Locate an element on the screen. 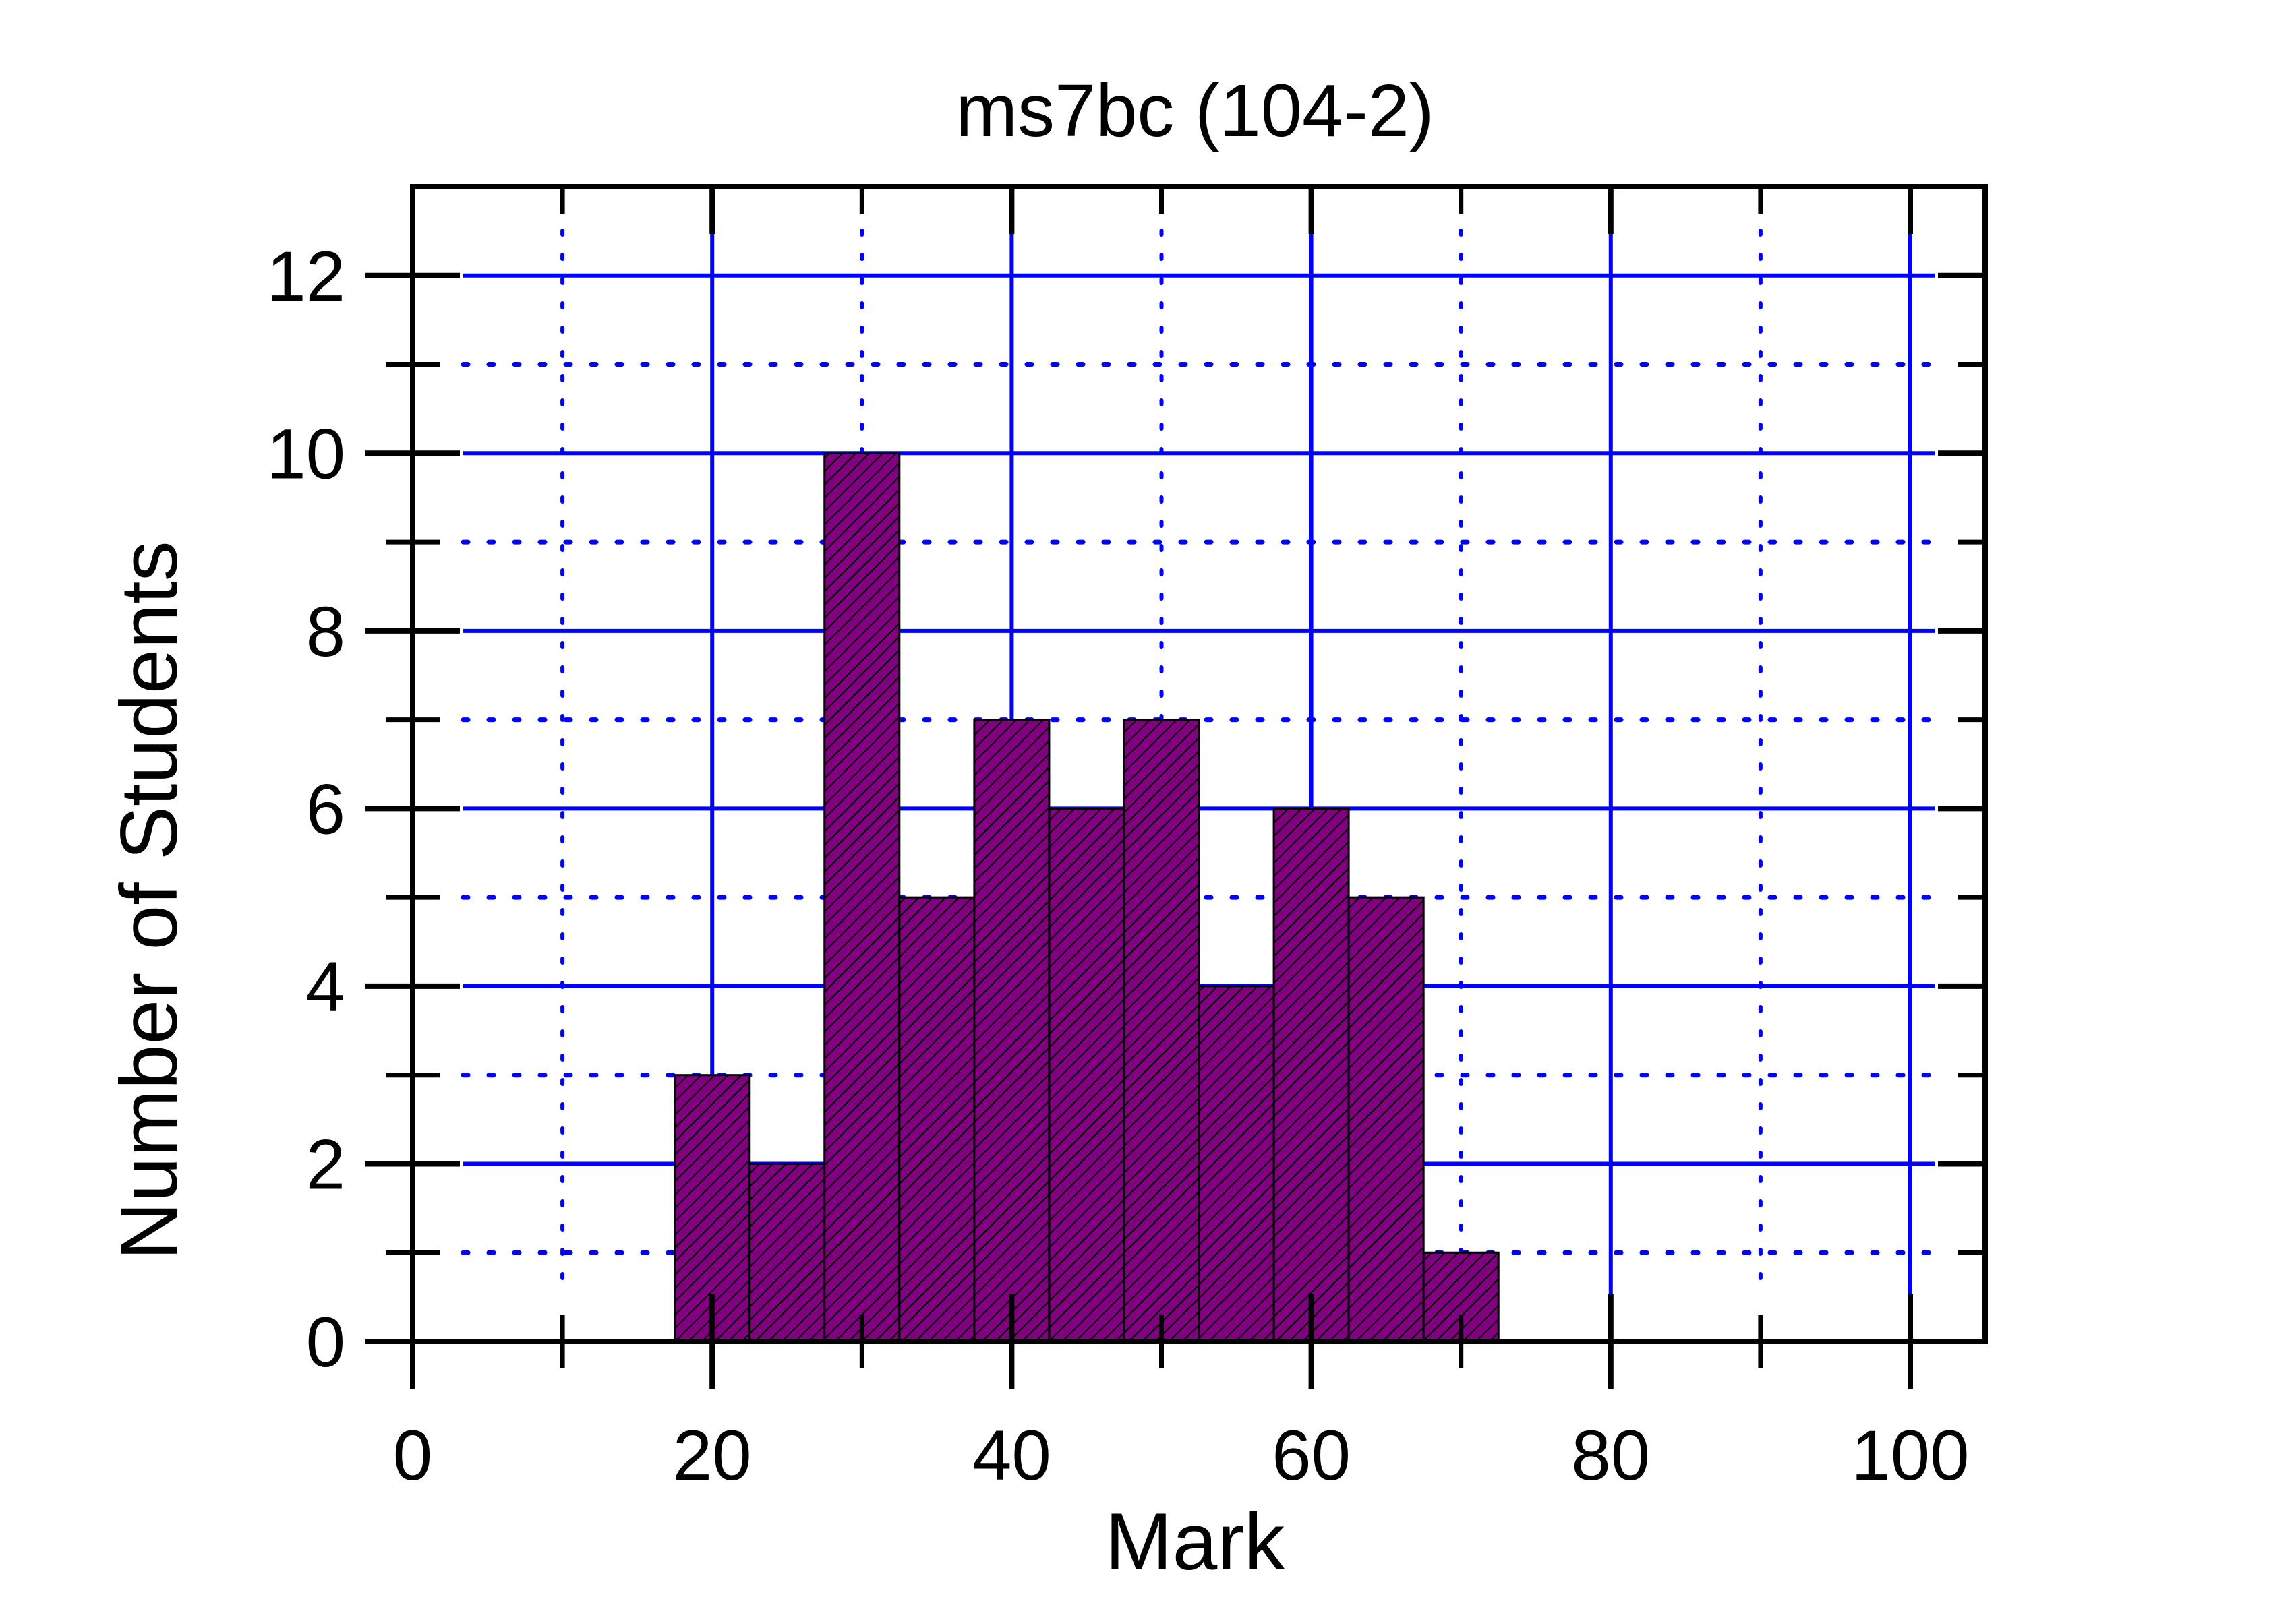 This screenshot has width=2296, height=1601. y-tick-label: 8 is located at coordinates (325, 632).